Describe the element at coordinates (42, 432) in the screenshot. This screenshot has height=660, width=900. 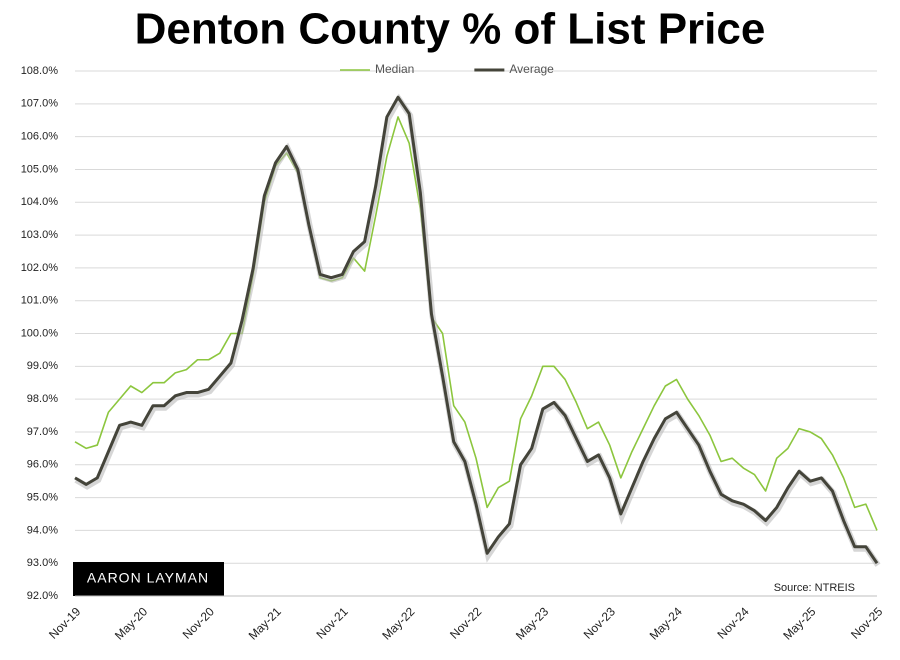
I see `y-tick-label: 97.0%` at that location.